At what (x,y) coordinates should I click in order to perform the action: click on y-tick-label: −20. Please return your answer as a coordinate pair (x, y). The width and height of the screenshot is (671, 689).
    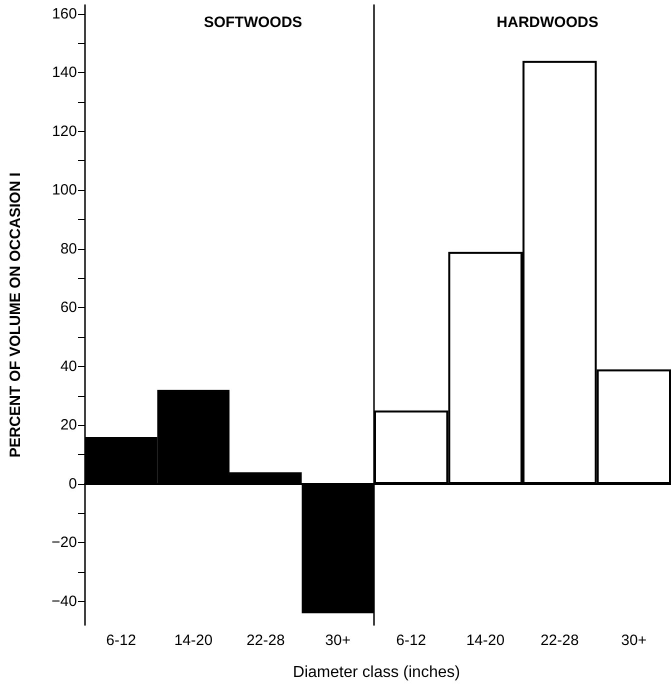
    Looking at the image, I should click on (64, 543).